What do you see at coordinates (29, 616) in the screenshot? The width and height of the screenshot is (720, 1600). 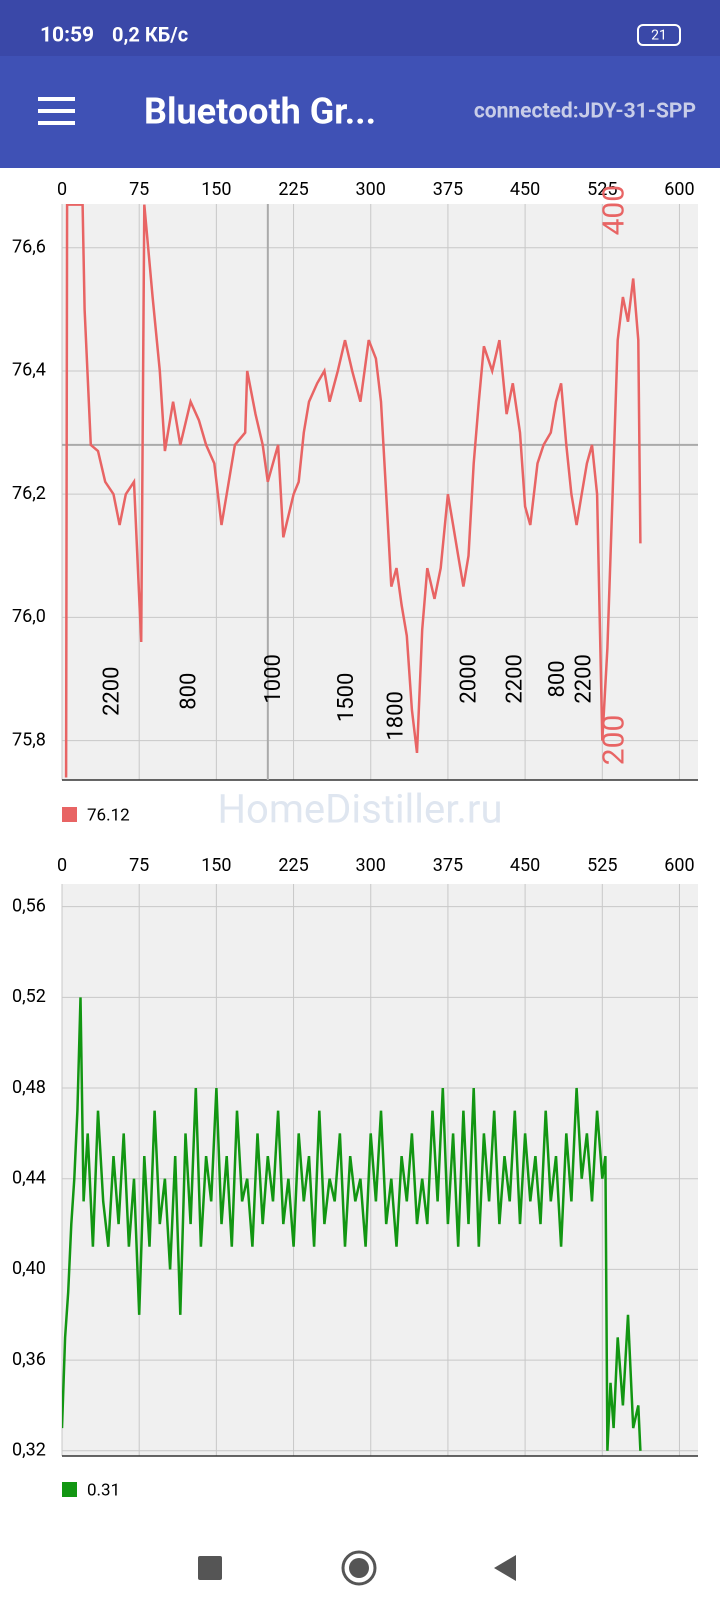 I see `y-tick-label: 76,0` at bounding box center [29, 616].